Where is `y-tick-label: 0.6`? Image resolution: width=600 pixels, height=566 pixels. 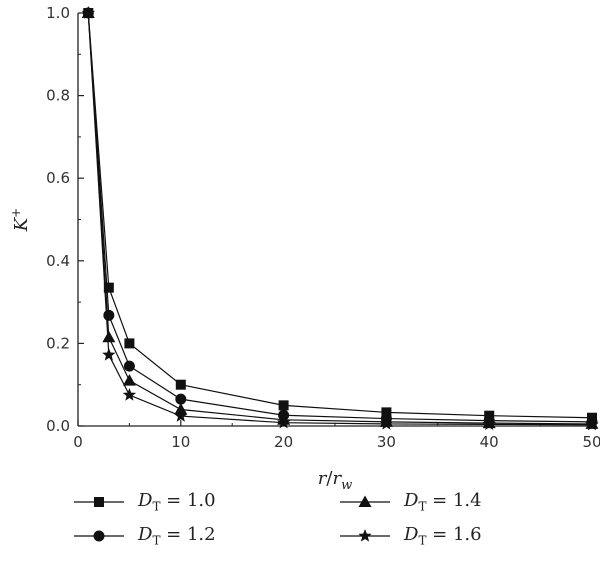 y-tick-label: 0.6 is located at coordinates (58, 178).